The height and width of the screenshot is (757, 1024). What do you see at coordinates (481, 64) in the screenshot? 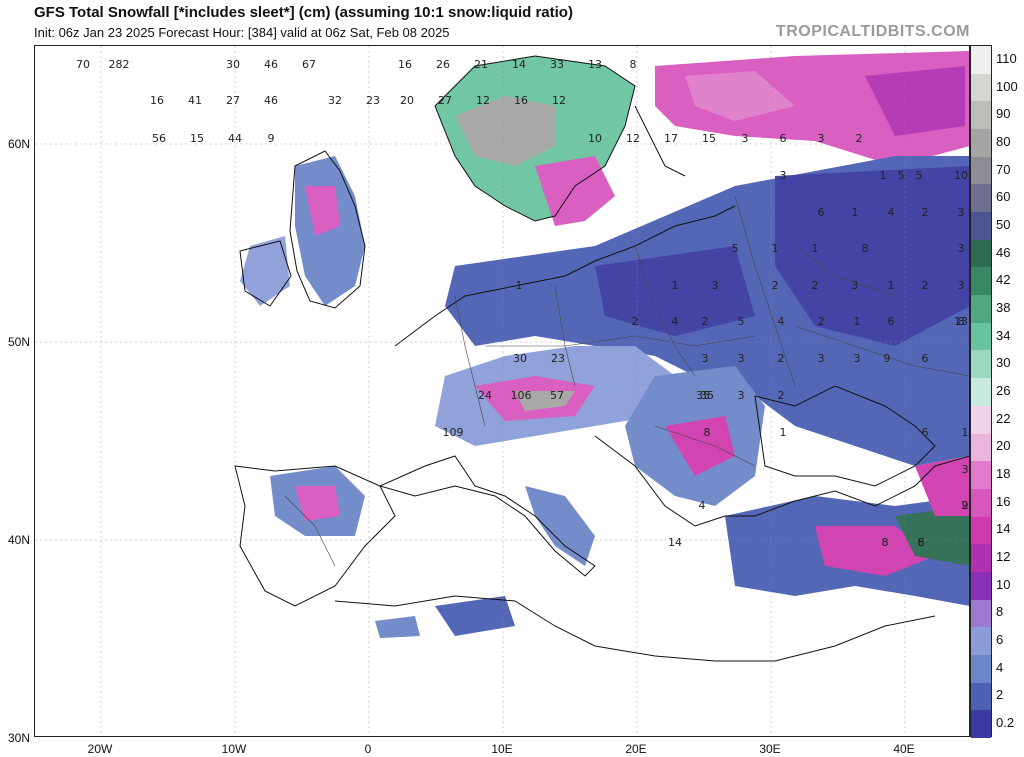
I see `snowfall-value-label: 21` at bounding box center [481, 64].